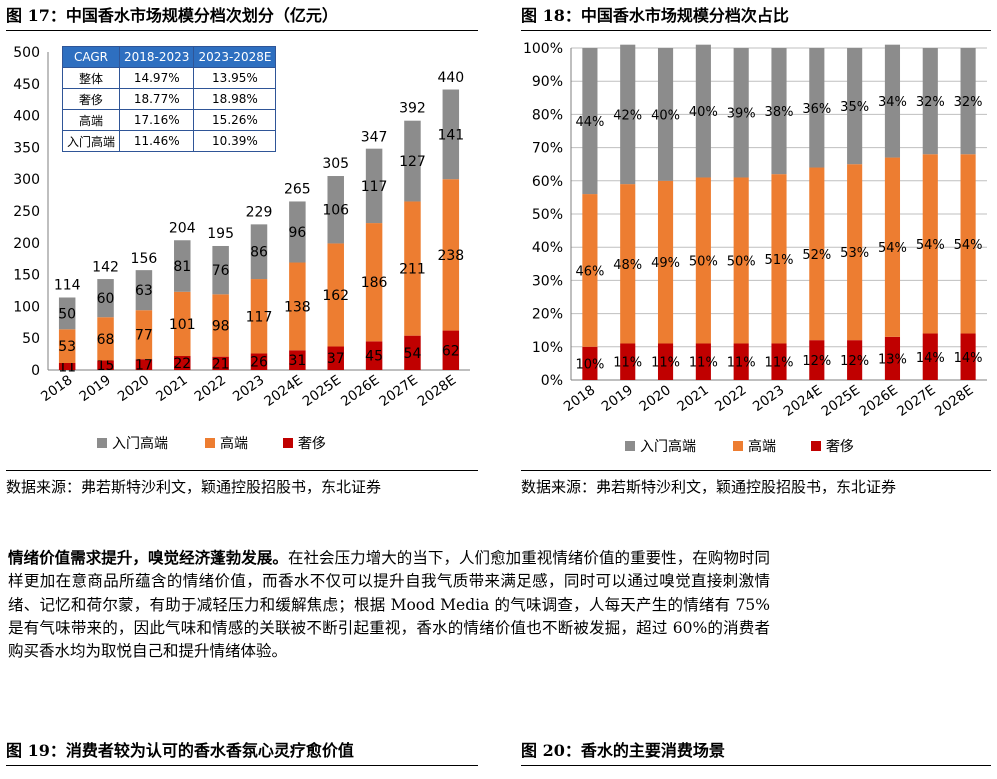  What do you see at coordinates (703, 261) in the screenshot?
I see `data-label: 50%` at bounding box center [703, 261].